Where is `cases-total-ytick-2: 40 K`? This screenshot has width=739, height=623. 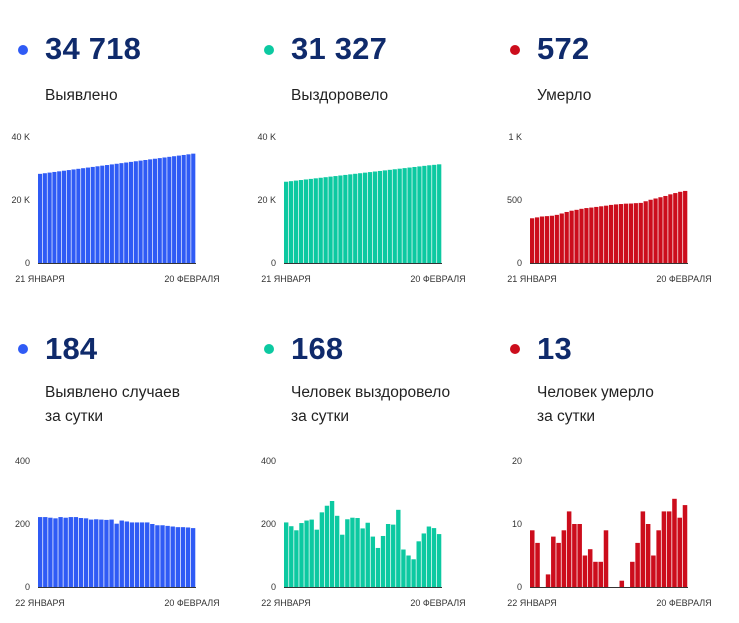
cases-total-ytick-2: 40 K is located at coordinates (20, 137).